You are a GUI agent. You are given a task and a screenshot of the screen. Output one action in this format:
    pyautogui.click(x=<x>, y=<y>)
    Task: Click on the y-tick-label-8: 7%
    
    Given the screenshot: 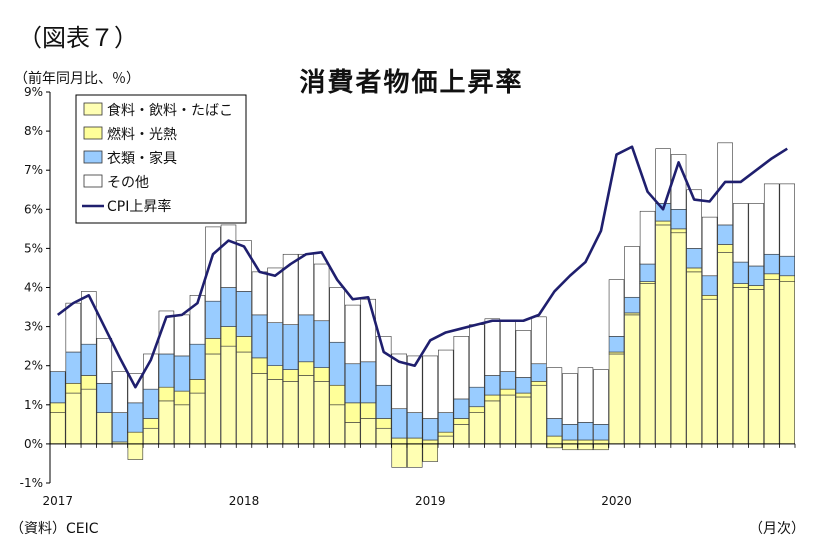 What is the action you would take?
    pyautogui.click(x=33, y=170)
    